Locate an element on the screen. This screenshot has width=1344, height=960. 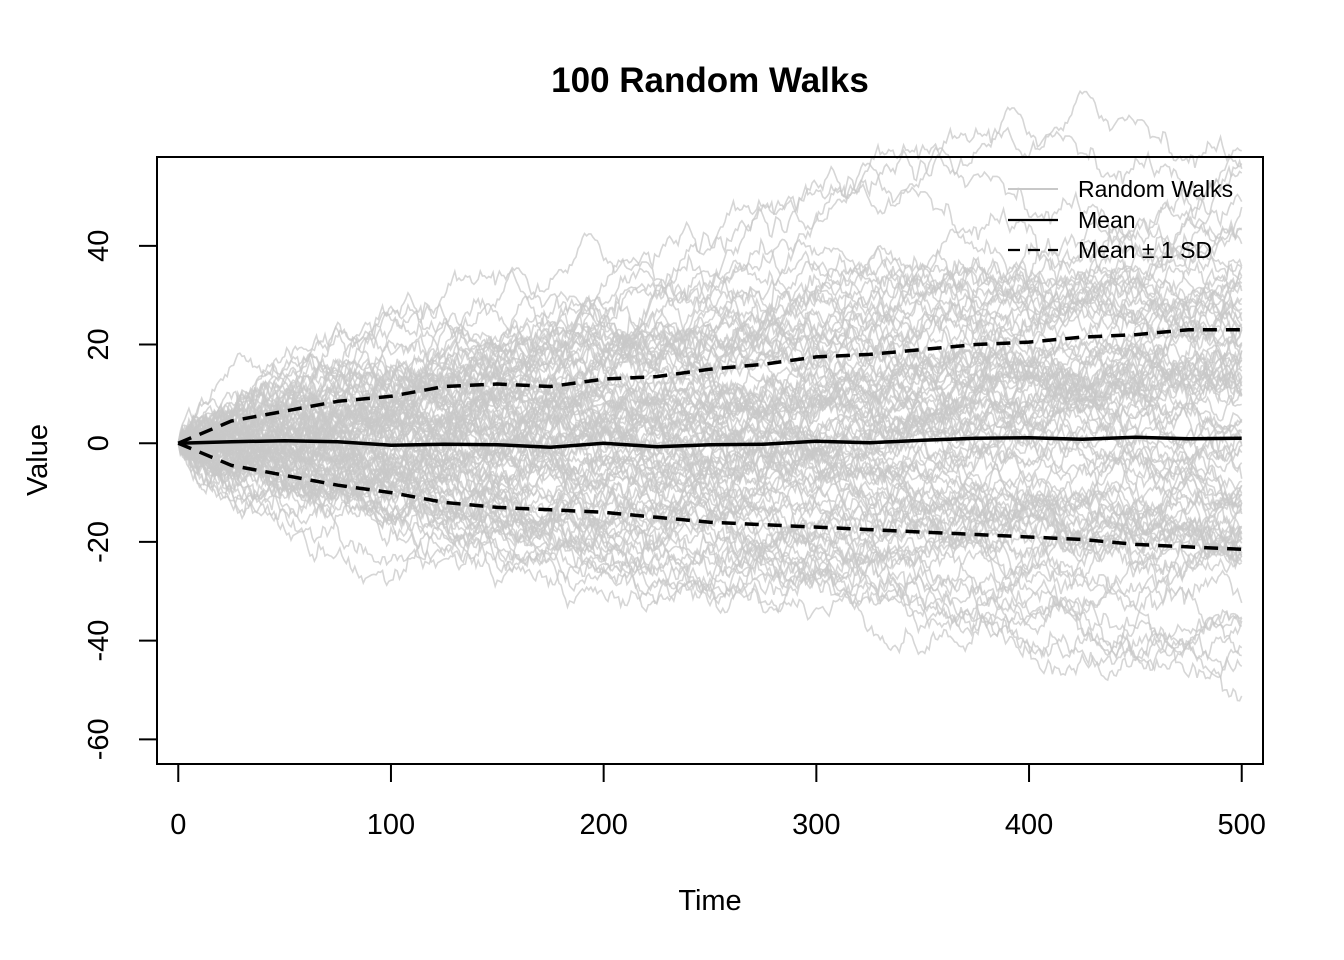
y-tick-label: 40 is located at coordinates (99, 246).